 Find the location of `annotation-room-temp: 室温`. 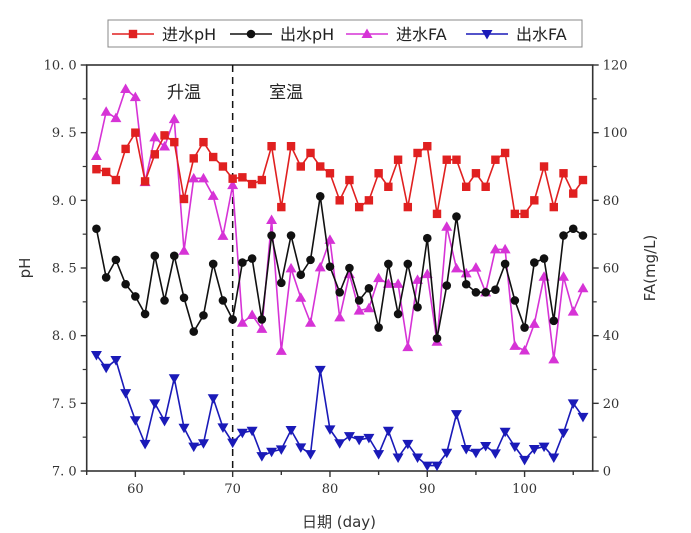

annotation-room-temp: 室温 is located at coordinates (286, 93).